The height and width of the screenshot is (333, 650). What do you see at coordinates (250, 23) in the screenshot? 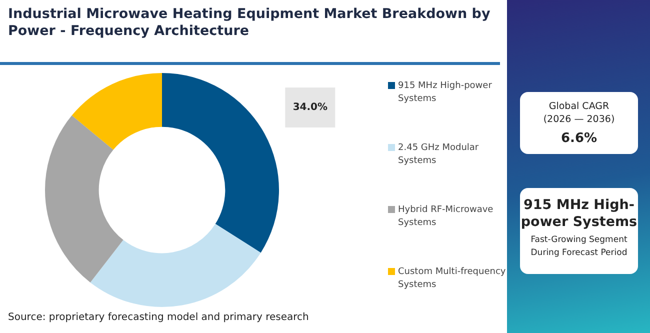
I see `chart-title: Industrial Microwave Heating Equipment Market Breakdown by Power - Frequency Architecture` at bounding box center [250, 23].